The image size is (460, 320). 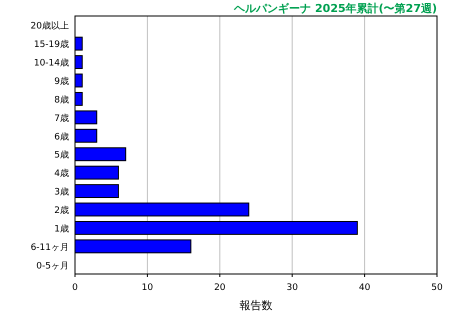 I want to click on x-tick-label: 20, so click(x=220, y=288).